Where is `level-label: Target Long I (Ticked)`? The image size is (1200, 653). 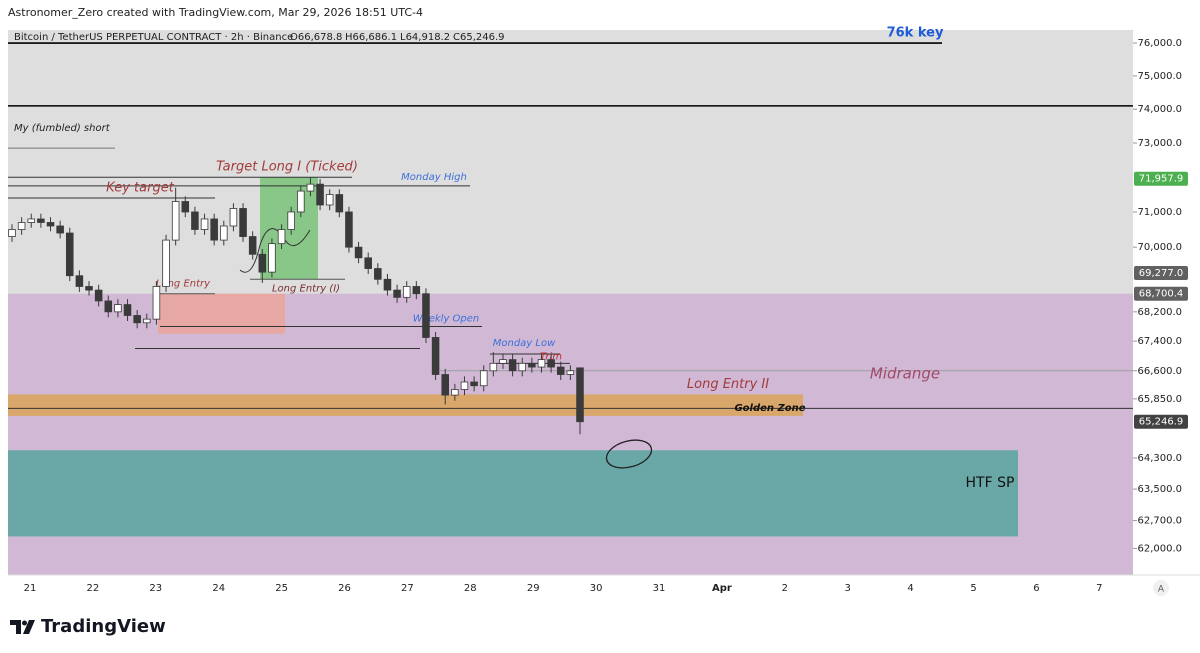 level-label: Target Long I (Ticked) is located at coordinates (287, 167).